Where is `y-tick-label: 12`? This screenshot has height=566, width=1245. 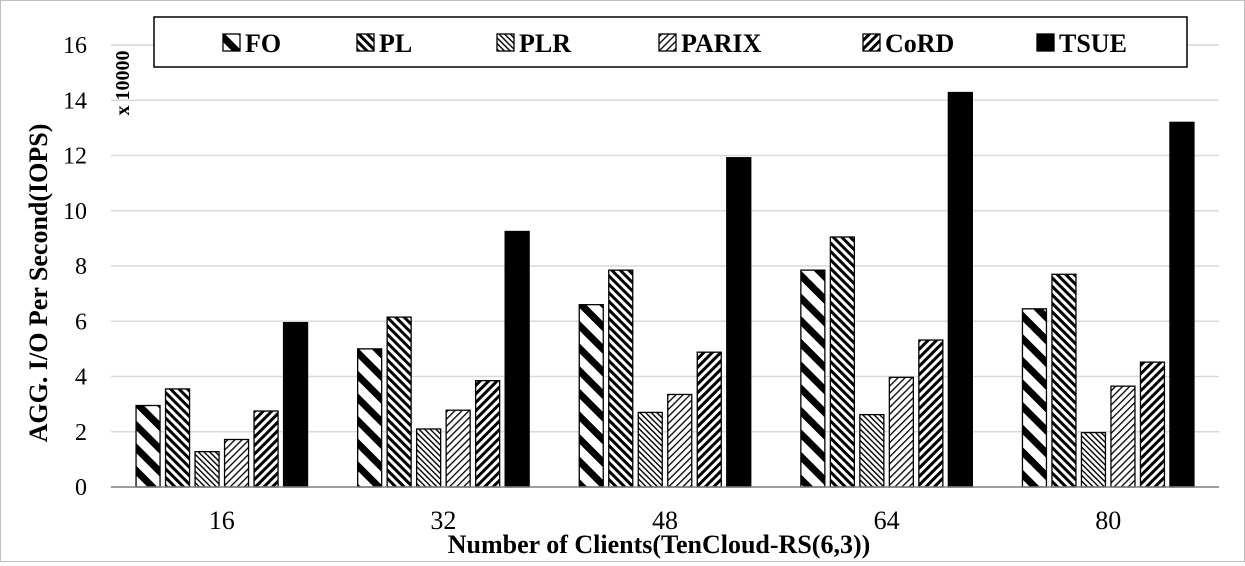 y-tick-label: 12 is located at coordinates (75, 157).